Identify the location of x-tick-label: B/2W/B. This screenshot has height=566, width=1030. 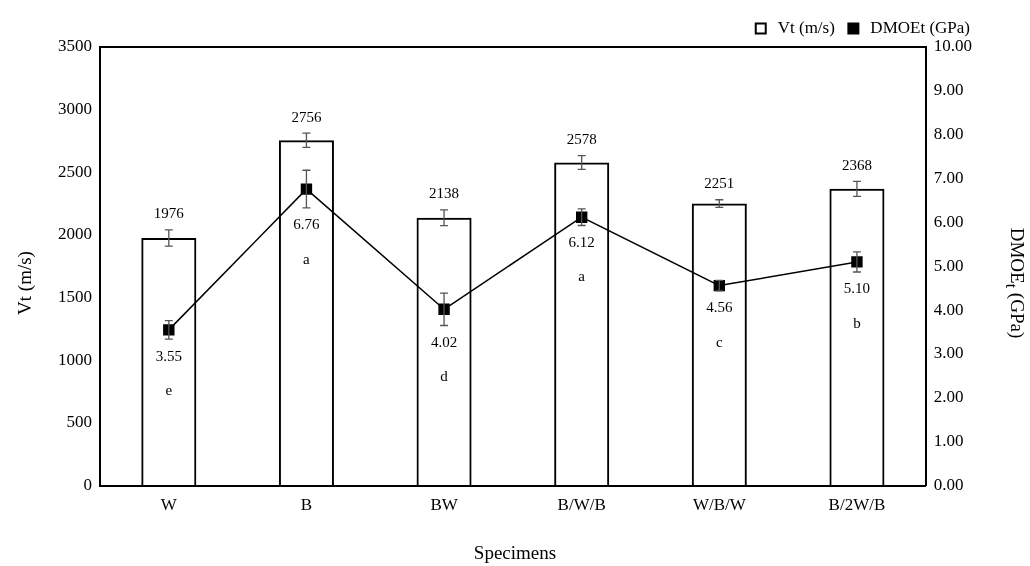
(857, 505).